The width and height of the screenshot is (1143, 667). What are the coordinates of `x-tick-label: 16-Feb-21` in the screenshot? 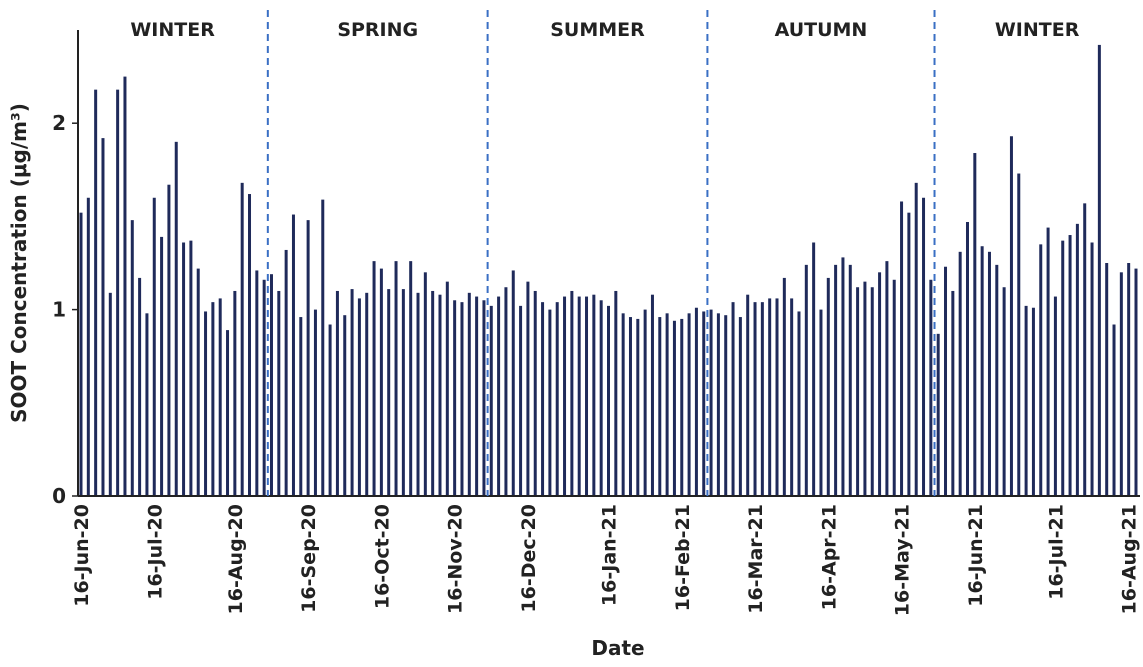 It's located at (683, 557).